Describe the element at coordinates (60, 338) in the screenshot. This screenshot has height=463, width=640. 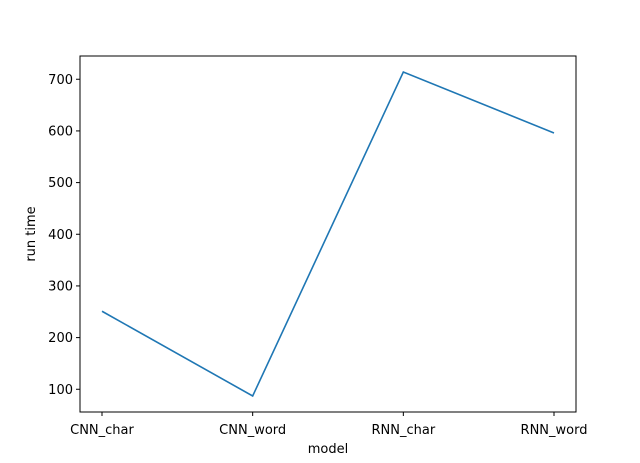
I see `y-tick-label: 200` at that location.